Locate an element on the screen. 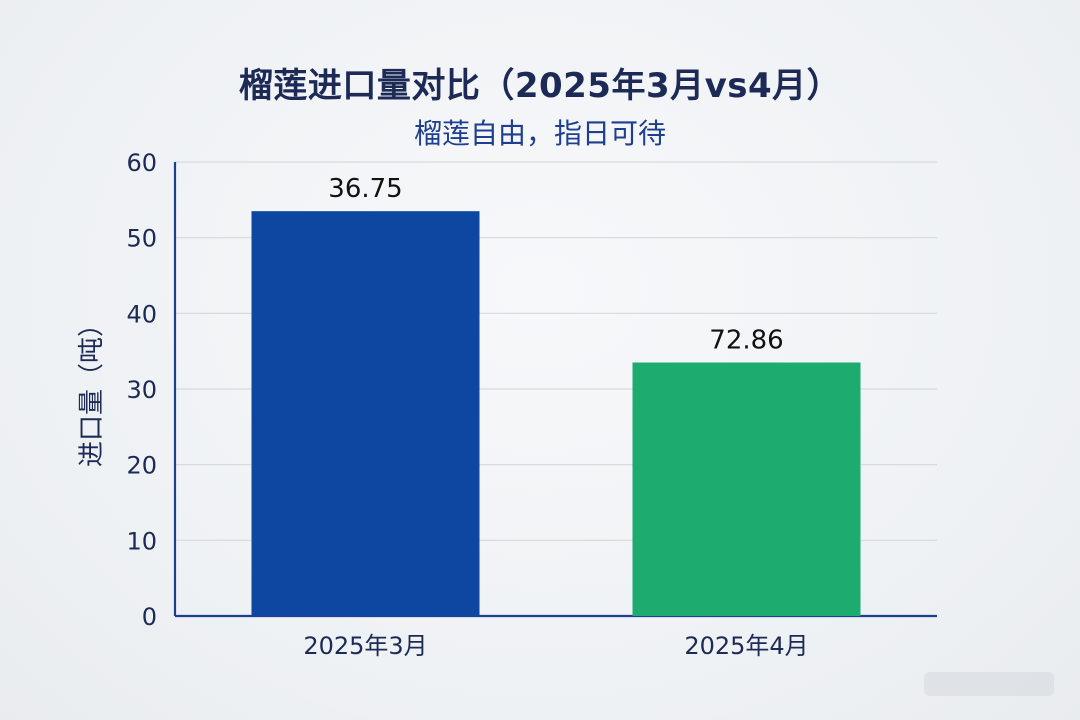  x-category-label: 2025年4月 is located at coordinates (746, 646).